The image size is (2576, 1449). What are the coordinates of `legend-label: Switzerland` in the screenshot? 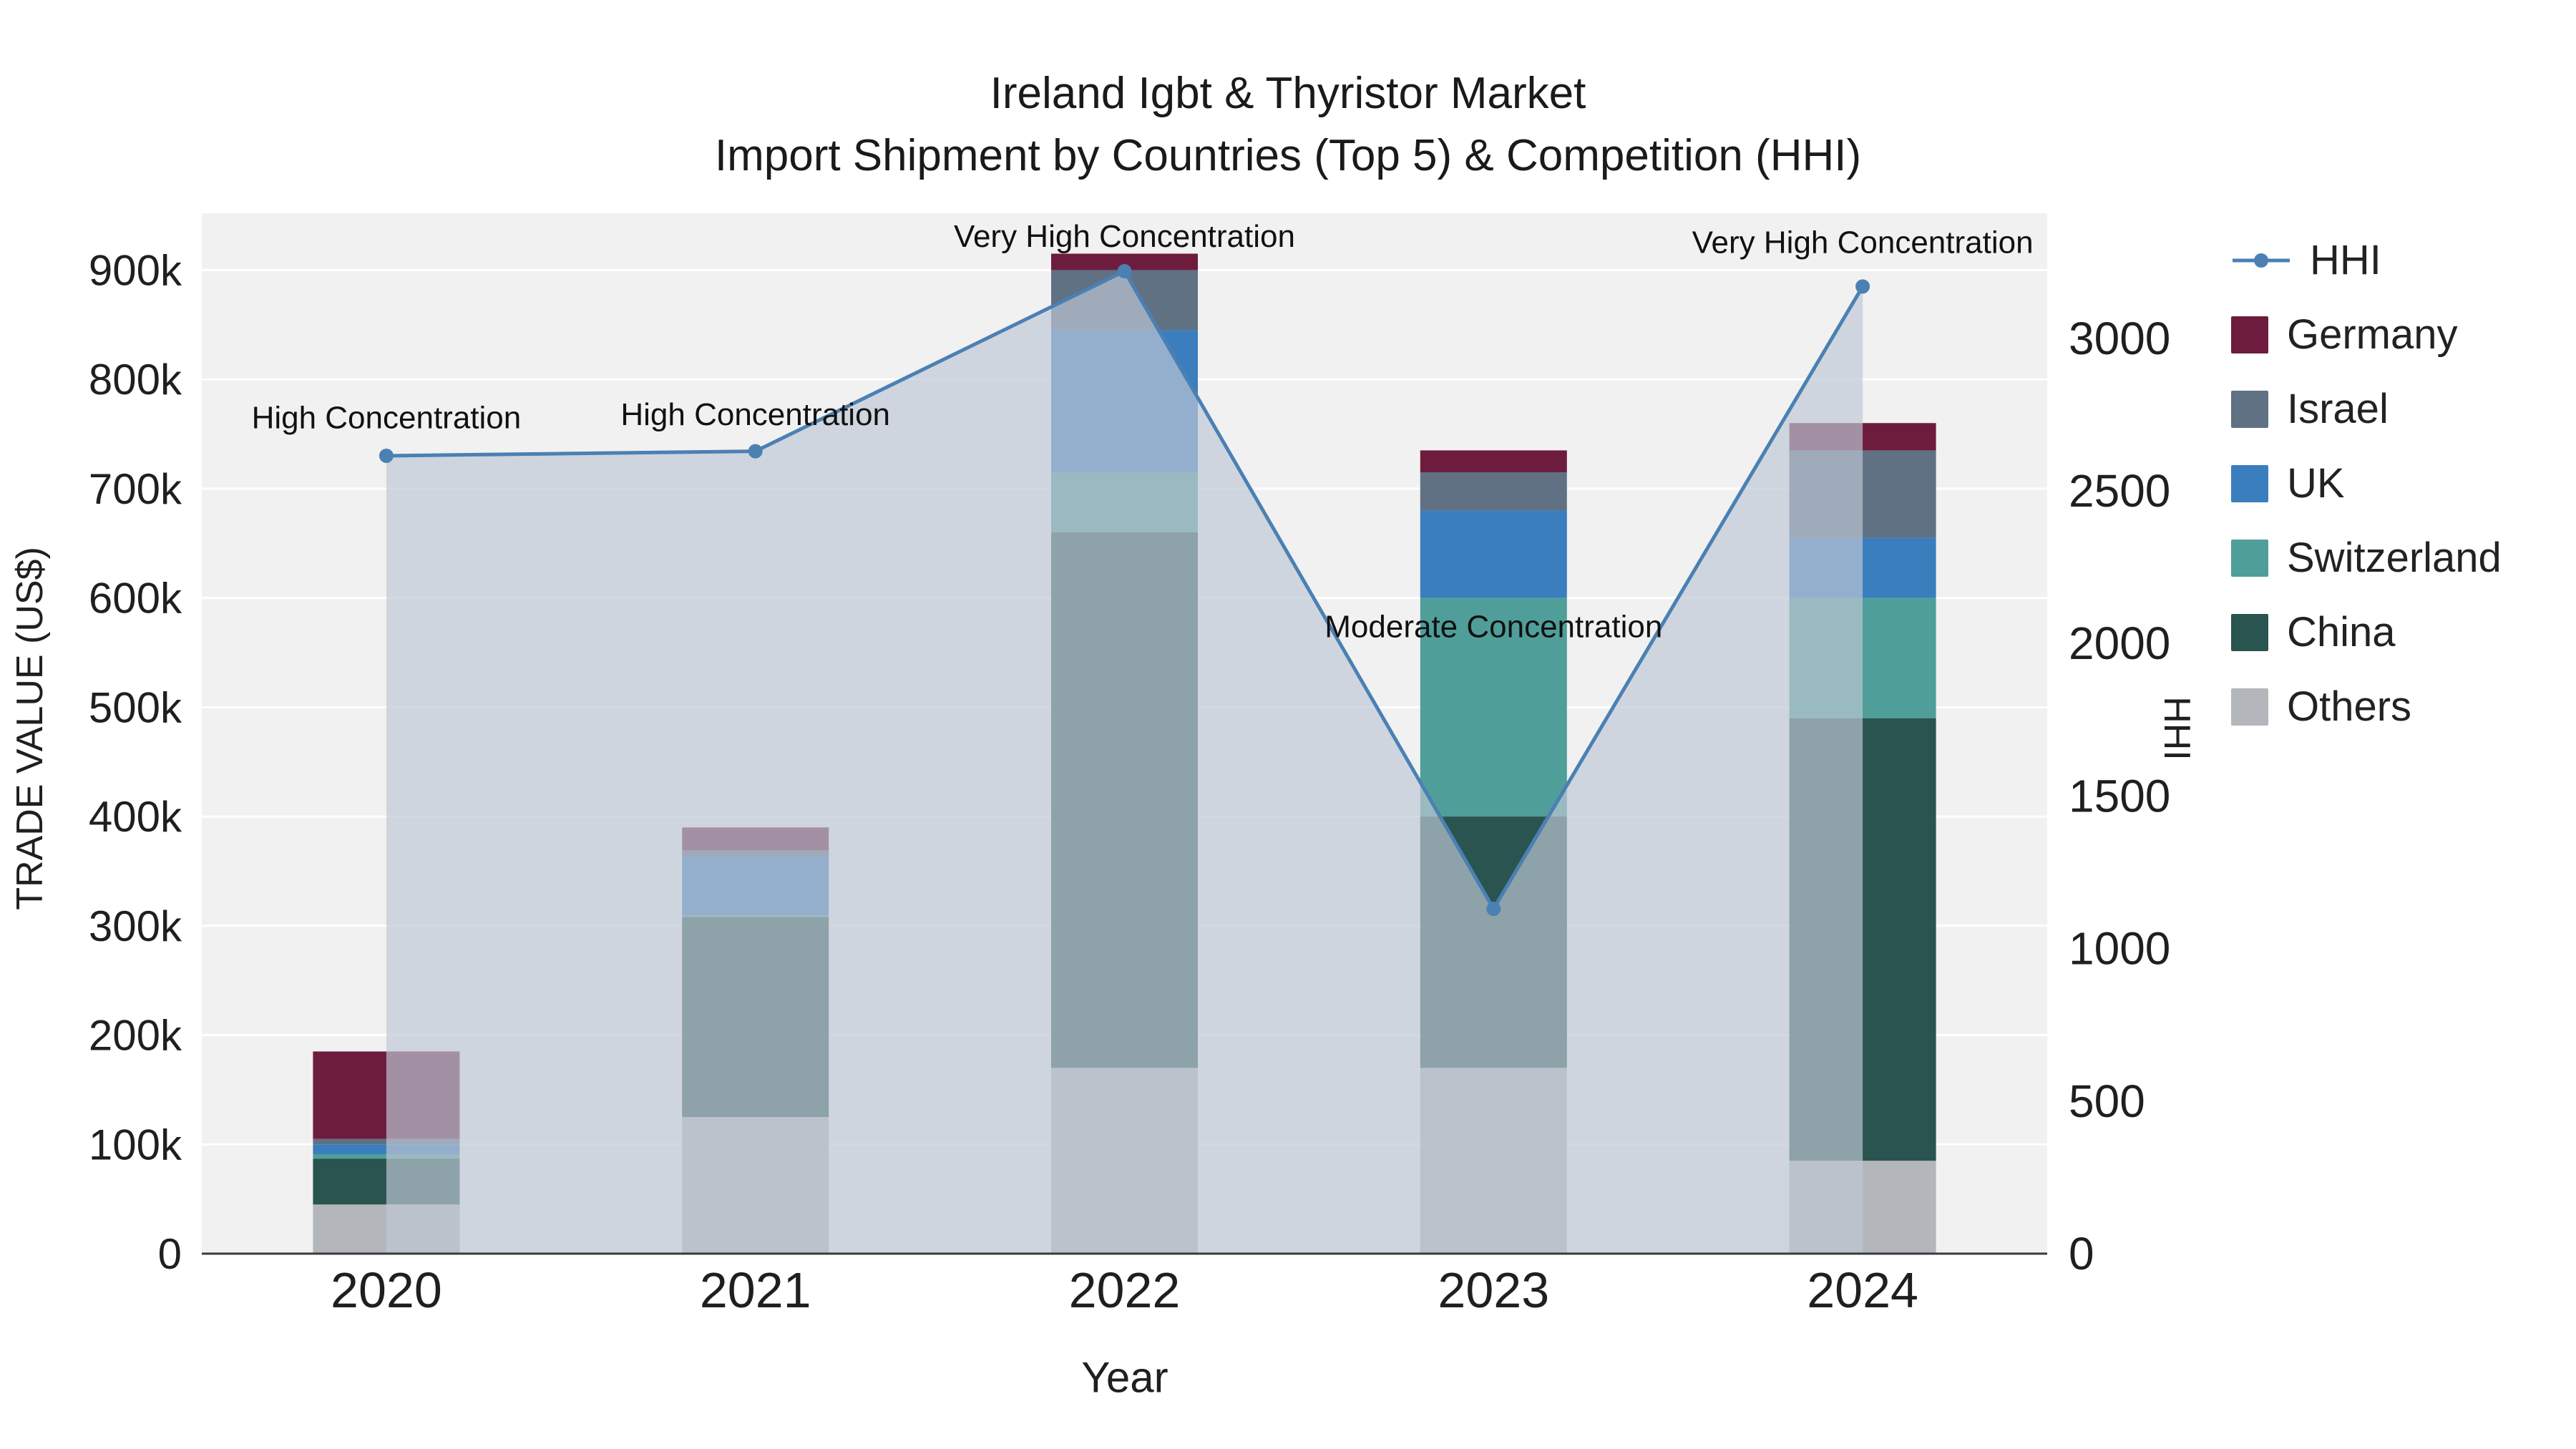 It's located at (2394, 558).